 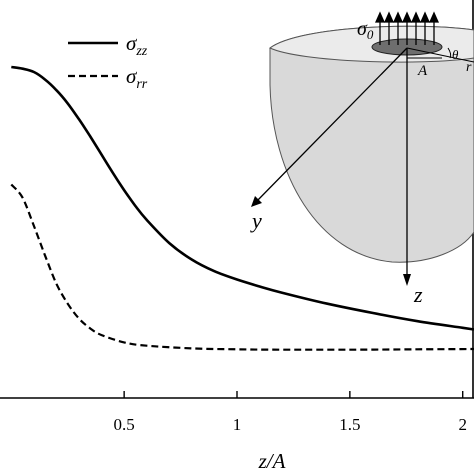 What do you see at coordinates (329, 127) in the screenshot?
I see `inset-y-axis-arrow-icon` at bounding box center [329, 127].